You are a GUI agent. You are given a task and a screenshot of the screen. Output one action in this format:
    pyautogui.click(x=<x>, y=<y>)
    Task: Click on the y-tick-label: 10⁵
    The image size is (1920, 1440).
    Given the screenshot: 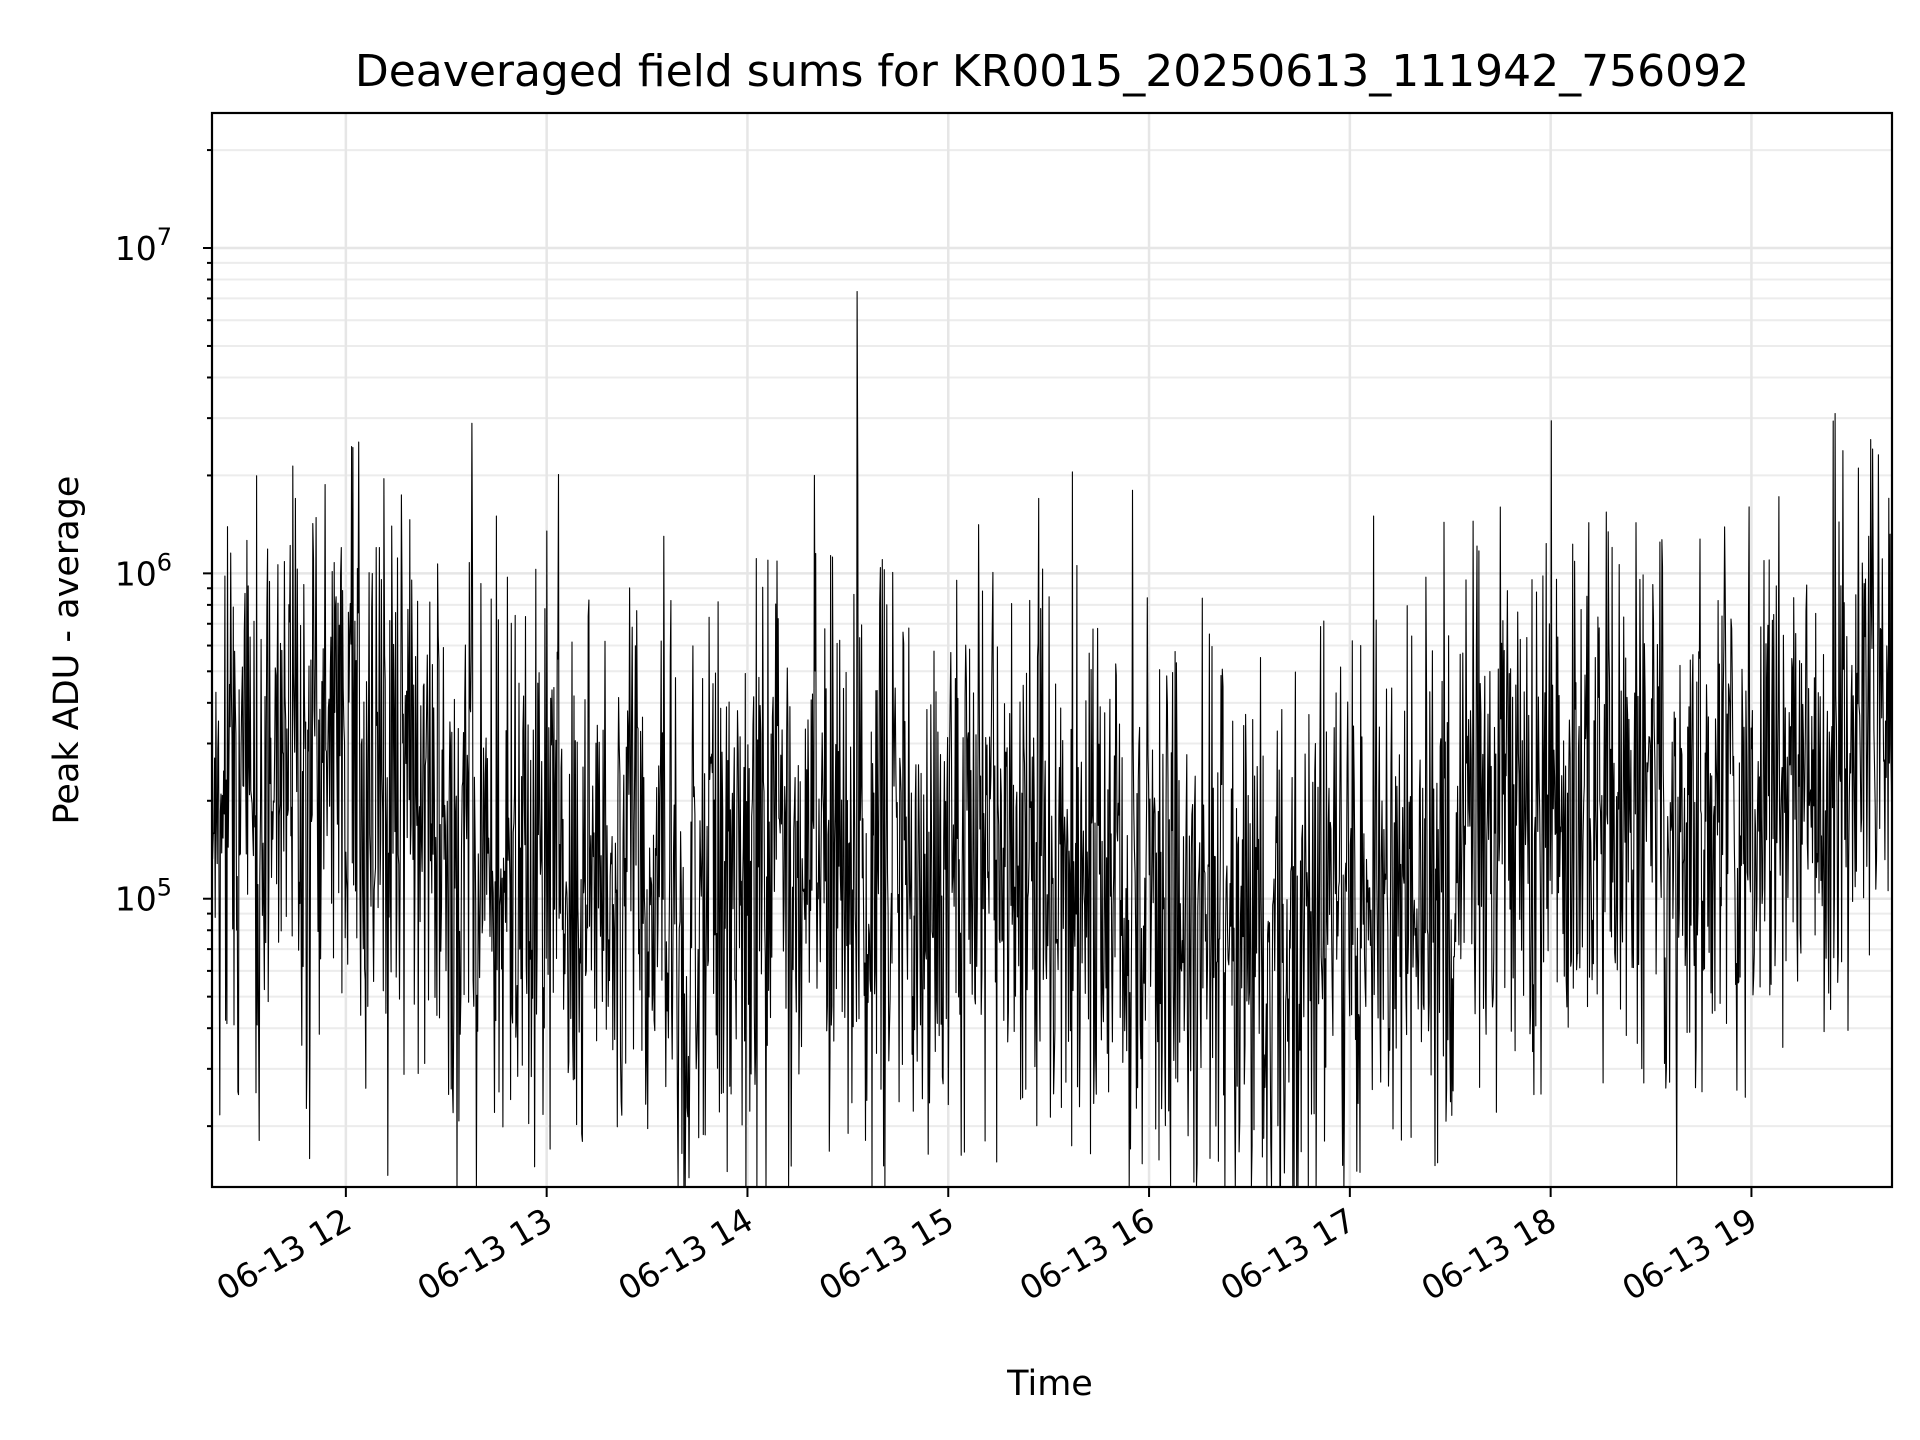 What is the action you would take?
    pyautogui.click(x=143, y=896)
    